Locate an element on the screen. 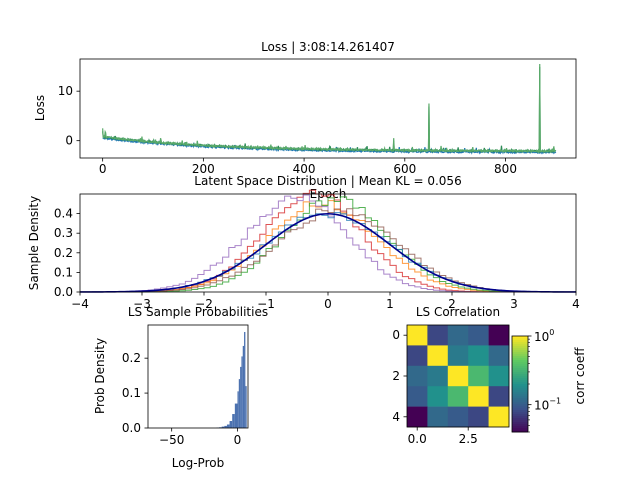 The image size is (640, 480). colorbar-tick-exponent: −1 is located at coordinates (555, 401).